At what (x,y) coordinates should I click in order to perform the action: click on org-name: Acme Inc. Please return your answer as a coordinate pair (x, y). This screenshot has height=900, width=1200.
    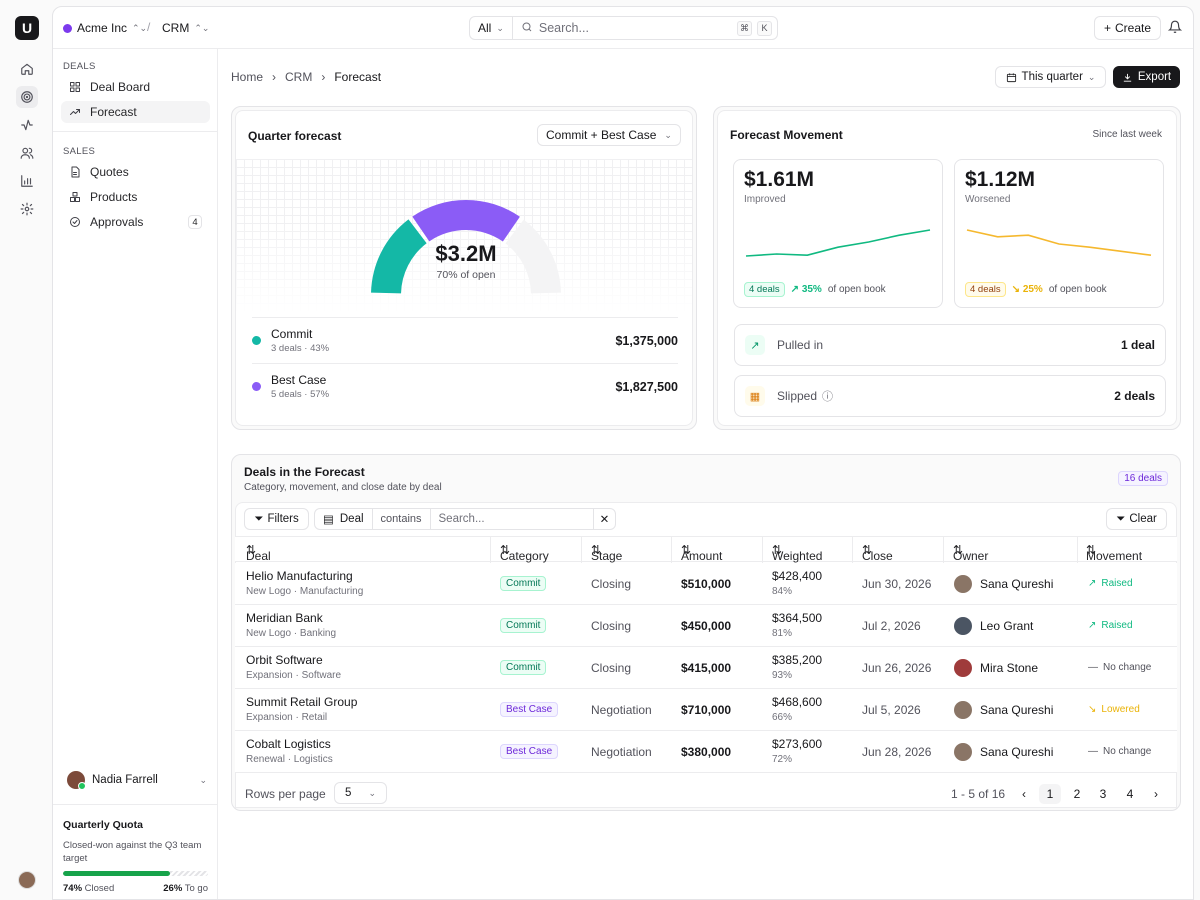
    Looking at the image, I should click on (102, 28).